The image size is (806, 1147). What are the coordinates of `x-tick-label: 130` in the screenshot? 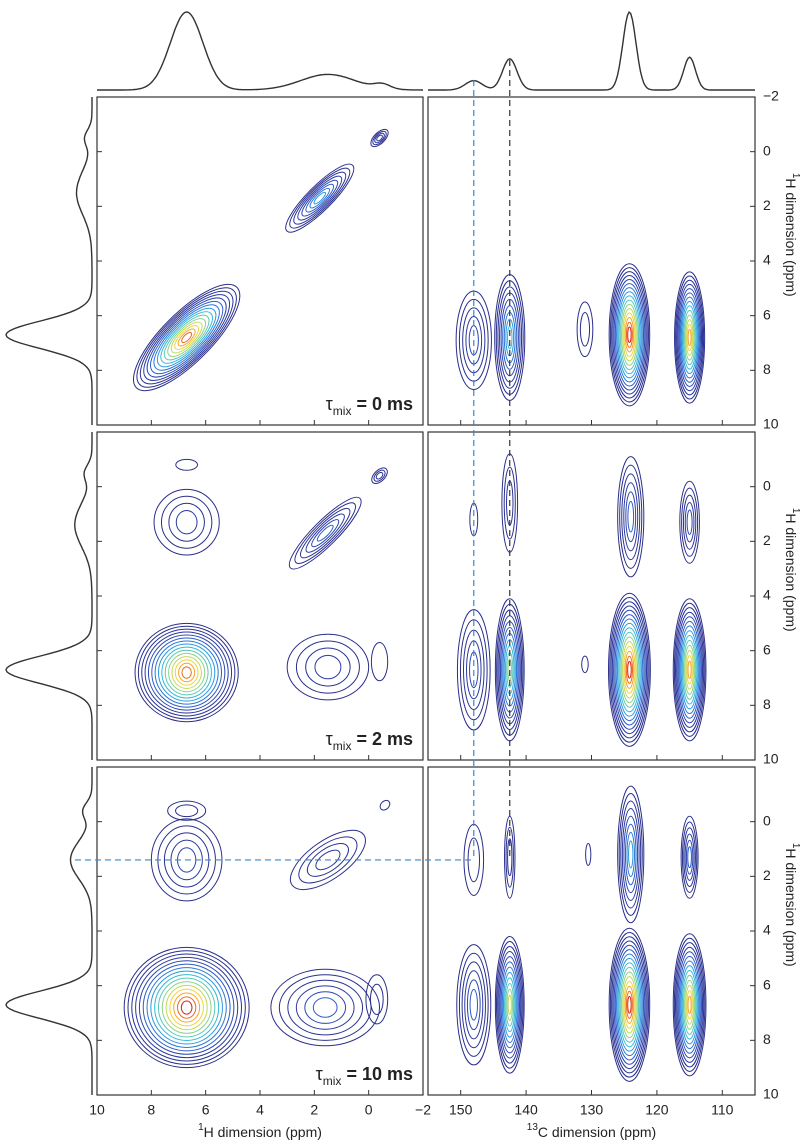 It's located at (592, 1110).